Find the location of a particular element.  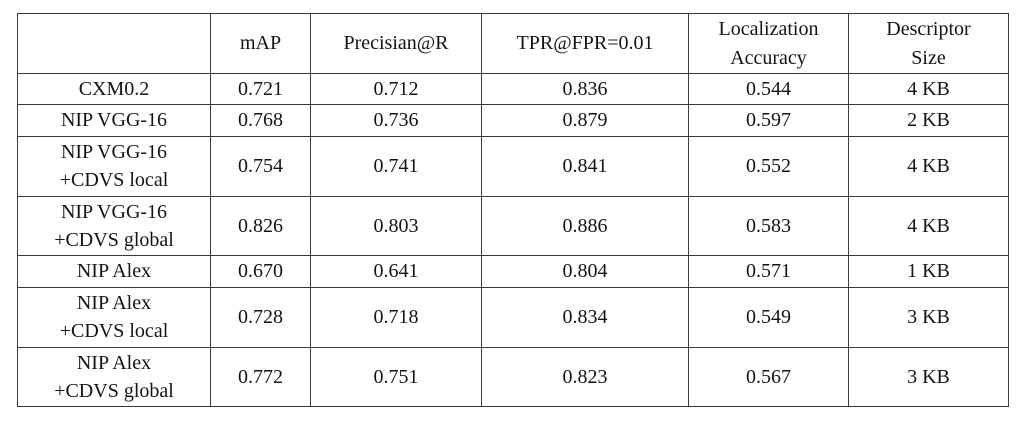

data-cell: 2 KB is located at coordinates (928, 120).